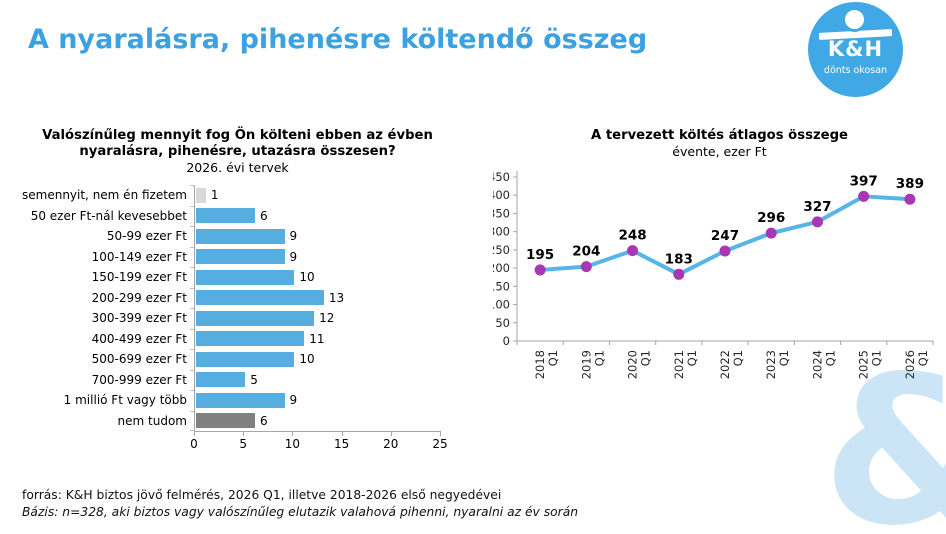 The image size is (946, 534). What do you see at coordinates (139, 359) in the screenshot?
I see `bar-category-label: 500-699 ezer Ft` at bounding box center [139, 359].